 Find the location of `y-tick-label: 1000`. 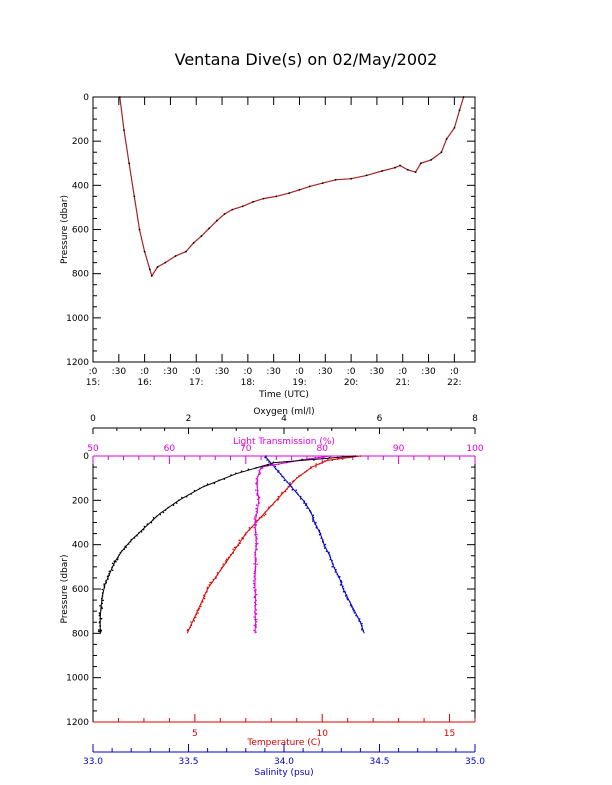

y-tick-label: 1000 is located at coordinates (77, 679).